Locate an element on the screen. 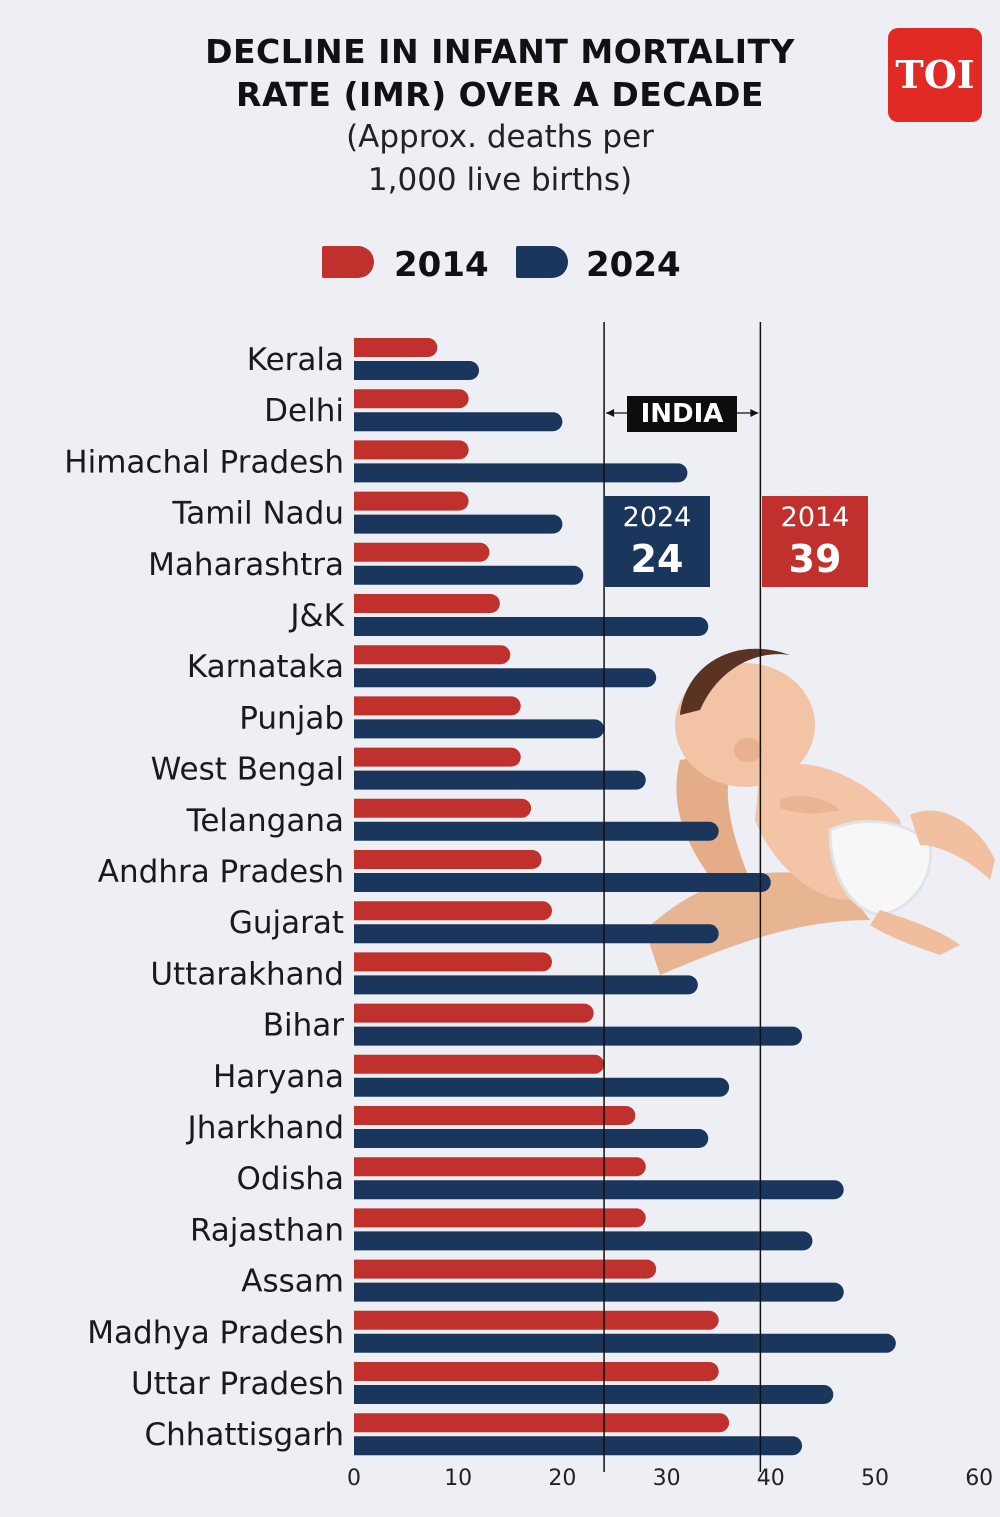  bar-karnataka-2024 is located at coordinates (505, 678).